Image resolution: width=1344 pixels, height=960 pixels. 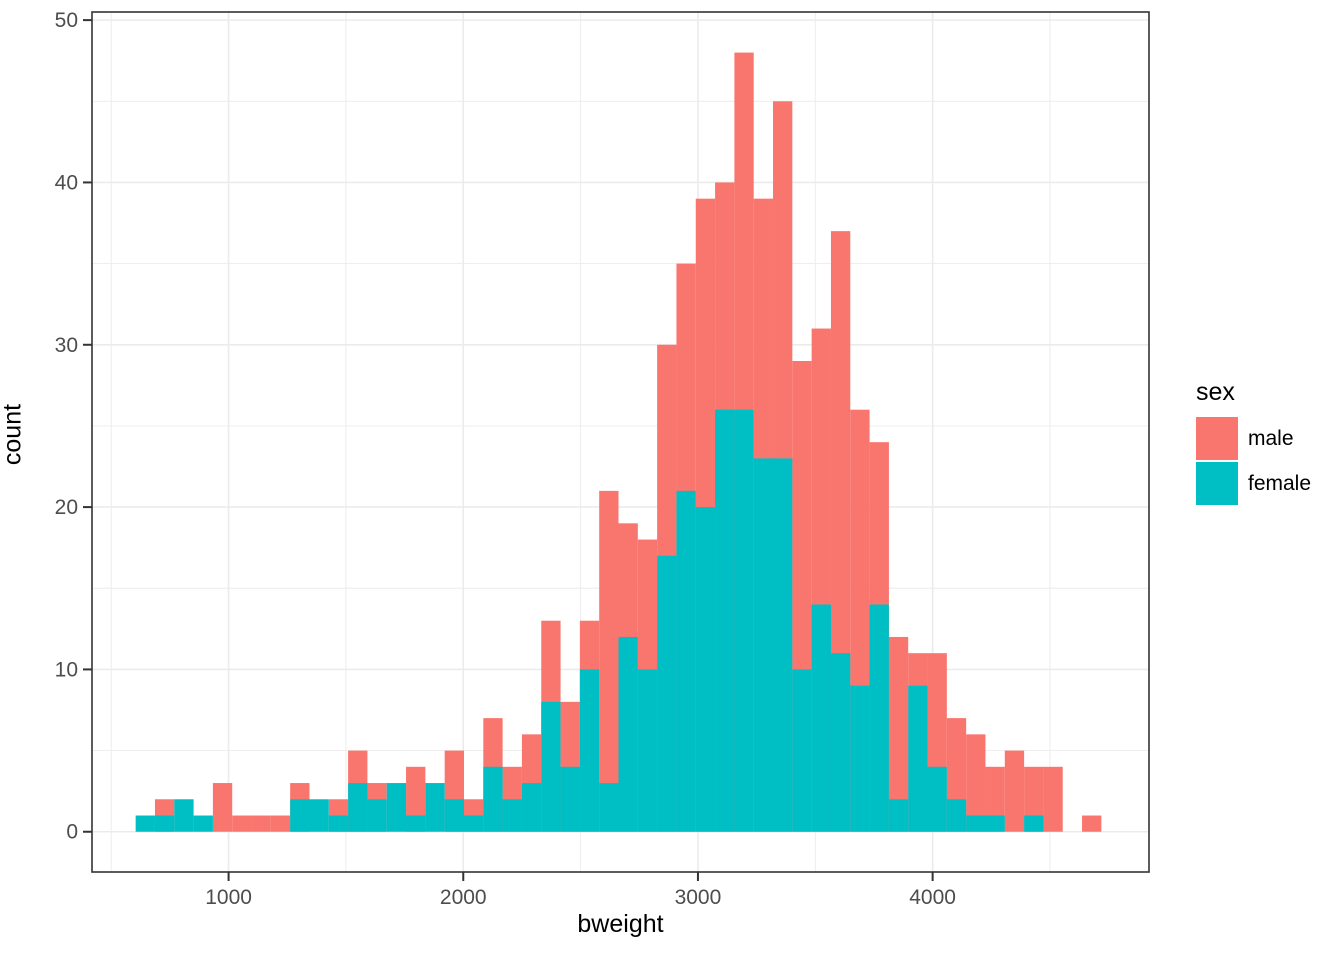 What do you see at coordinates (932, 897) in the screenshot?
I see `x-tick-label: 4000` at bounding box center [932, 897].